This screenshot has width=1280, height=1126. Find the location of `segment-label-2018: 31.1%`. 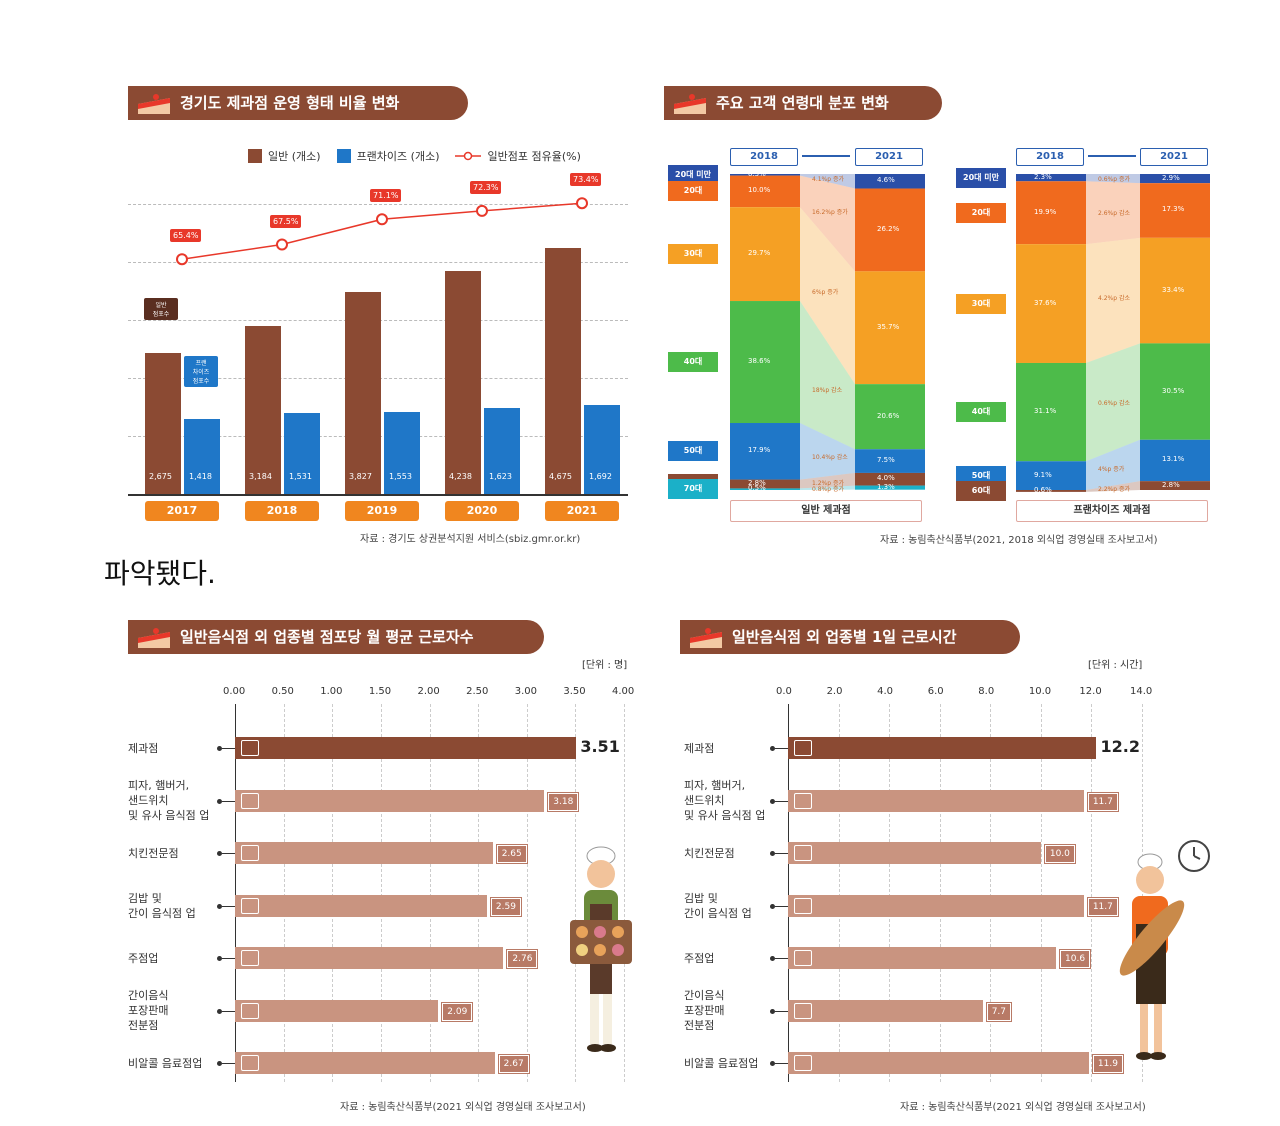

segment-label-2018: 31.1% is located at coordinates (1045, 411).